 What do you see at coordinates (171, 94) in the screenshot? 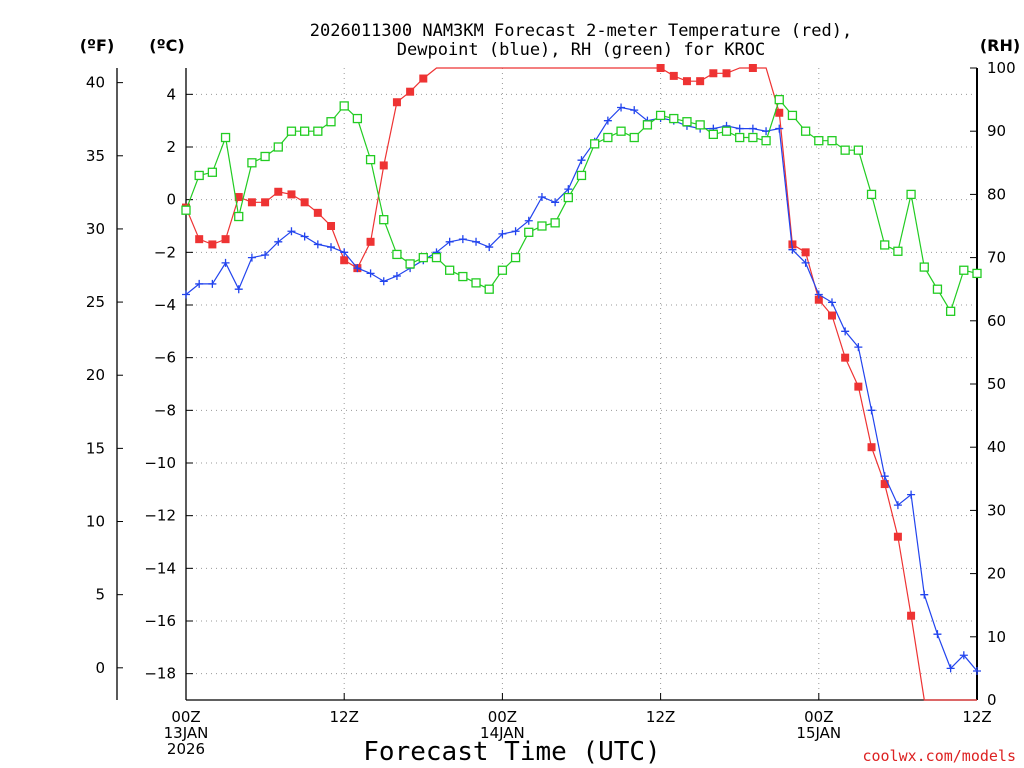
I see `celsius-tick-label: 4` at bounding box center [171, 94].